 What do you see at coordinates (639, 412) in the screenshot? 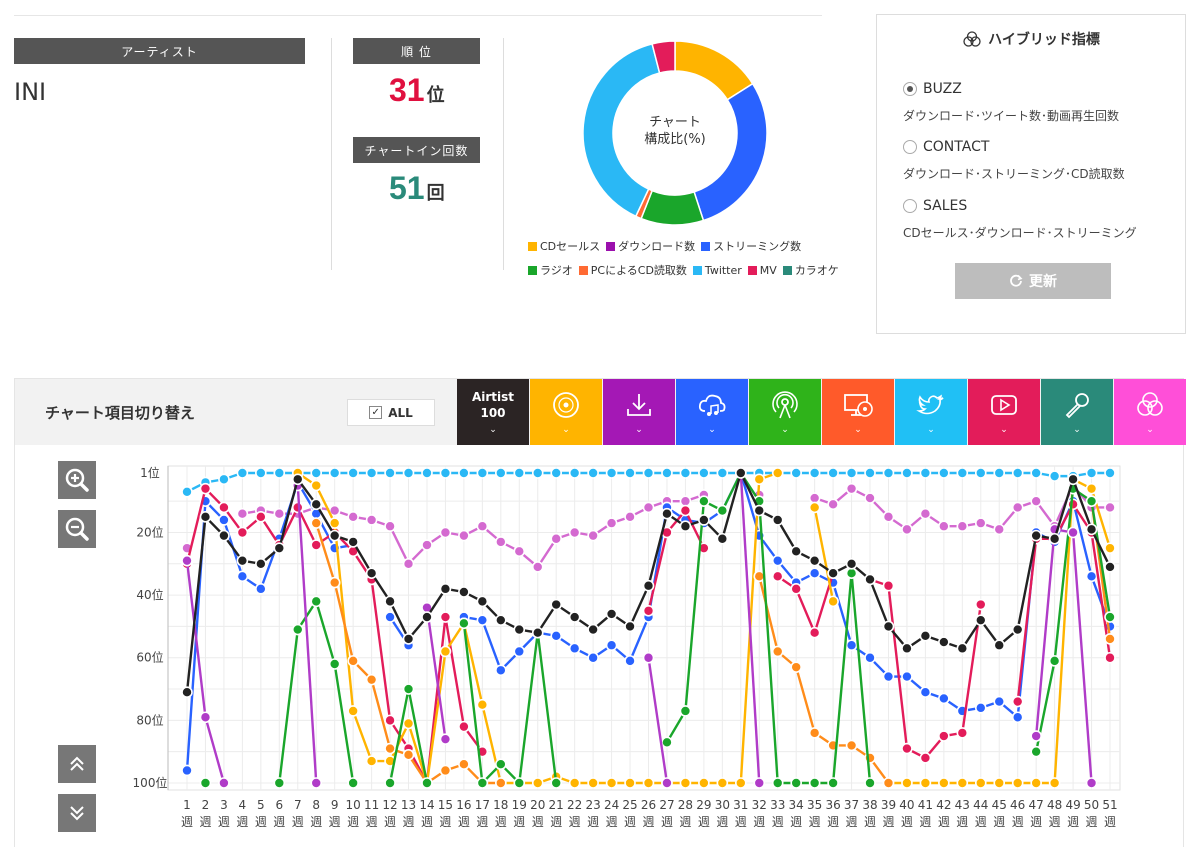
I see `category-tab-download: ⌄` at bounding box center [639, 412].